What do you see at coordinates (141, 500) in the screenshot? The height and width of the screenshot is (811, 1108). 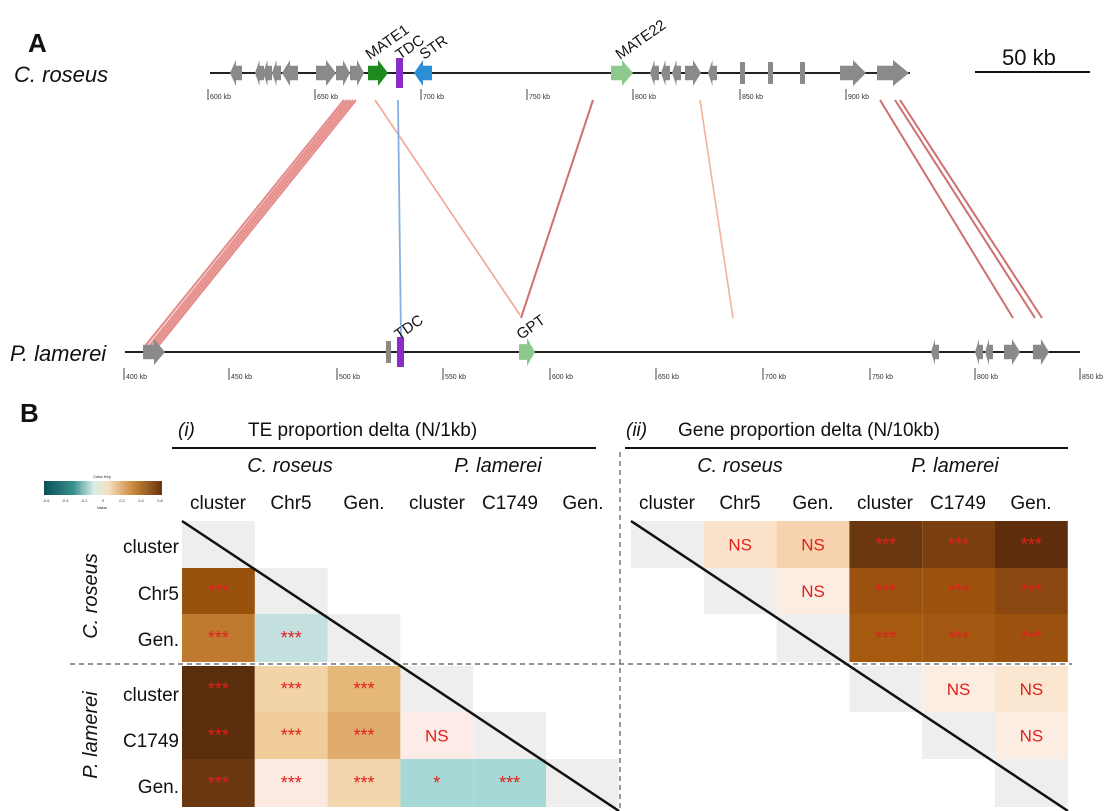 I see `color-key-tick: 0.4` at bounding box center [141, 500].